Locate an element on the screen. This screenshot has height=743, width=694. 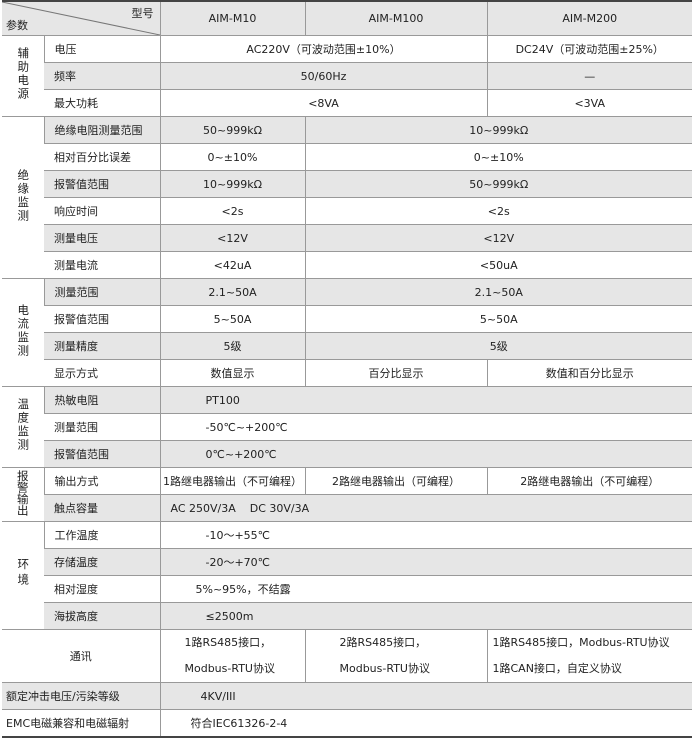
cell: 2路RS485接口， Modbus-RTU协议 is located at coordinates (395, 656).